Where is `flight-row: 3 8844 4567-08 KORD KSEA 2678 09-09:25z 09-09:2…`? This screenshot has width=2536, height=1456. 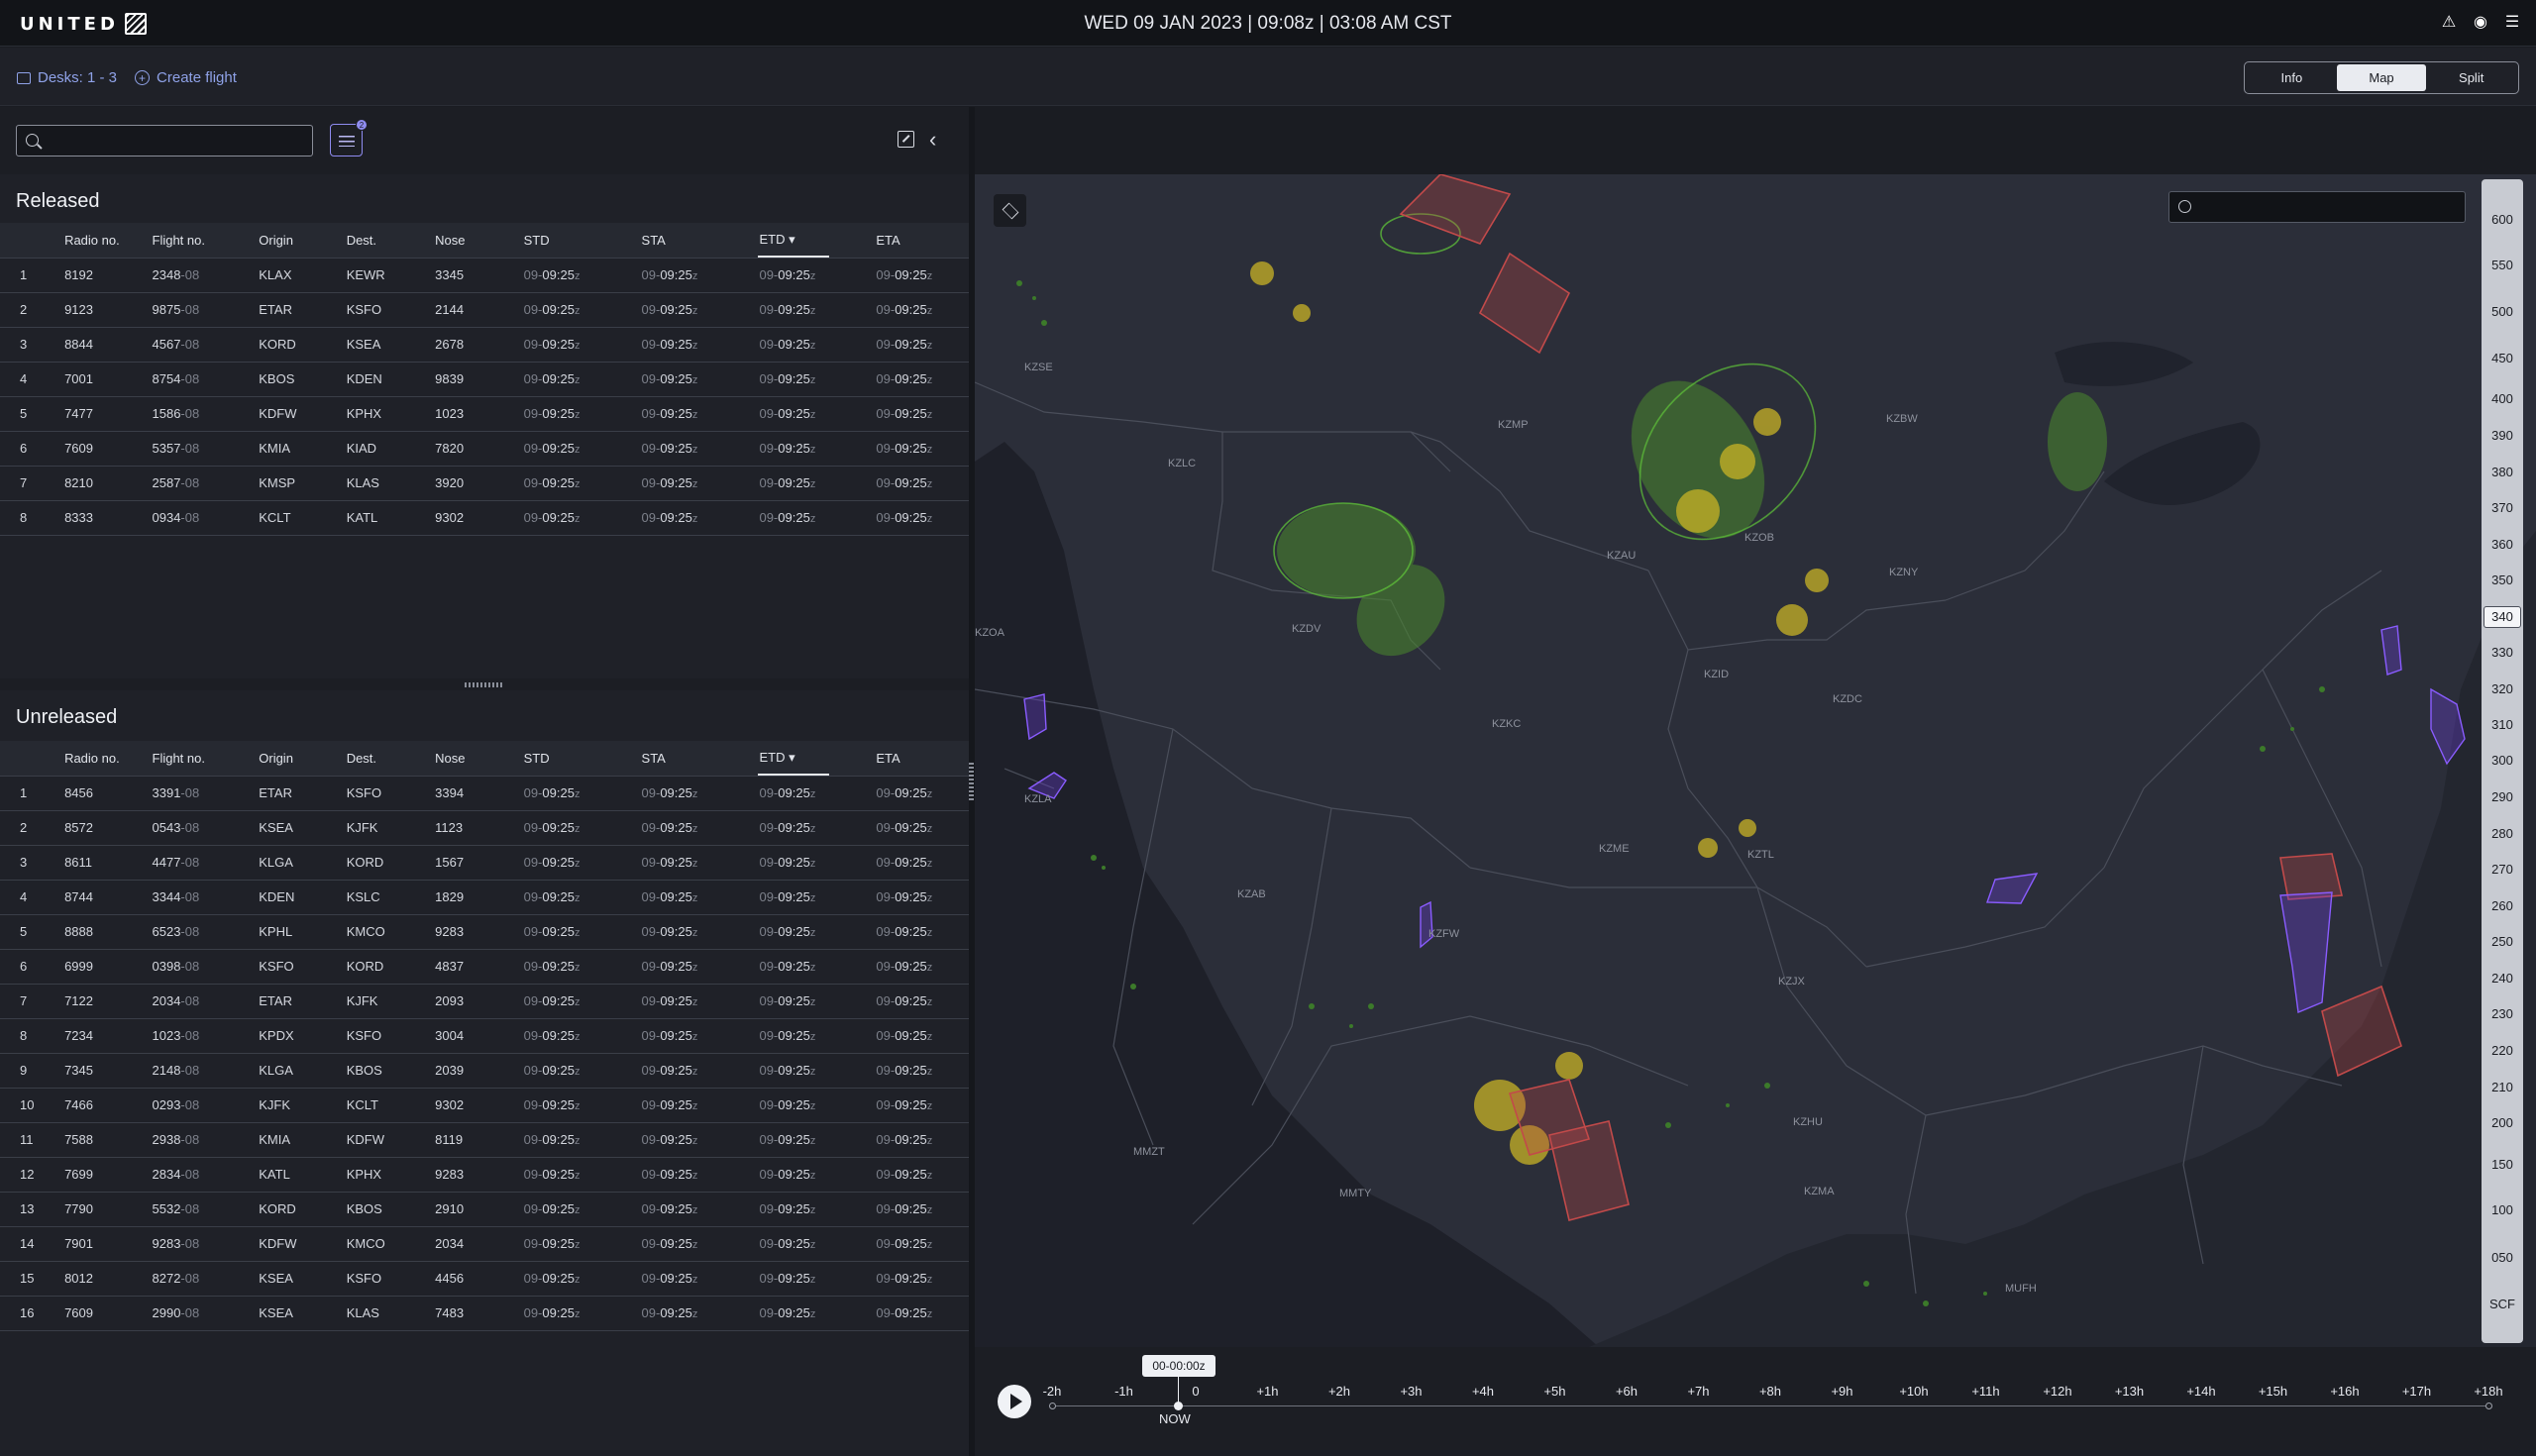 flight-row: 3 8844 4567-08 KORD KSEA 2678 09-09:25z 09-09:2… is located at coordinates (484, 345).